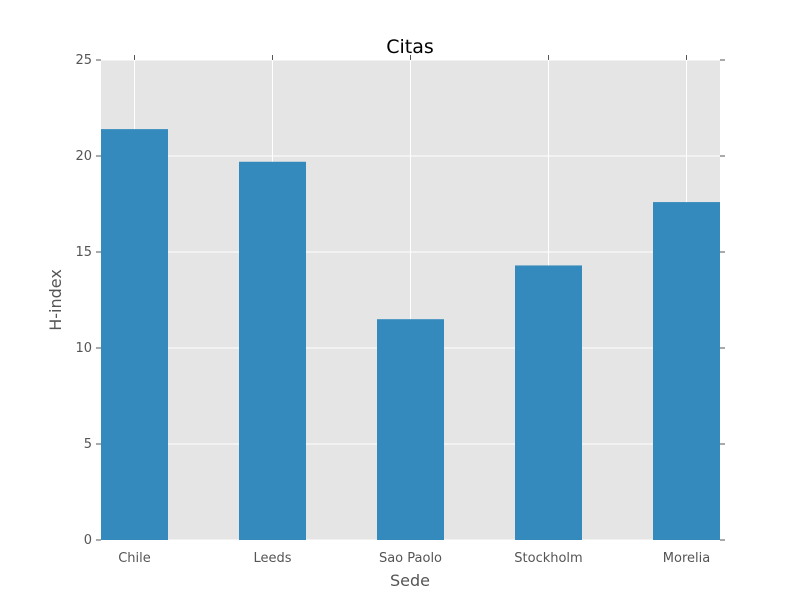  Describe the element at coordinates (134, 558) in the screenshot. I see `x-tick-label: Chile` at that location.